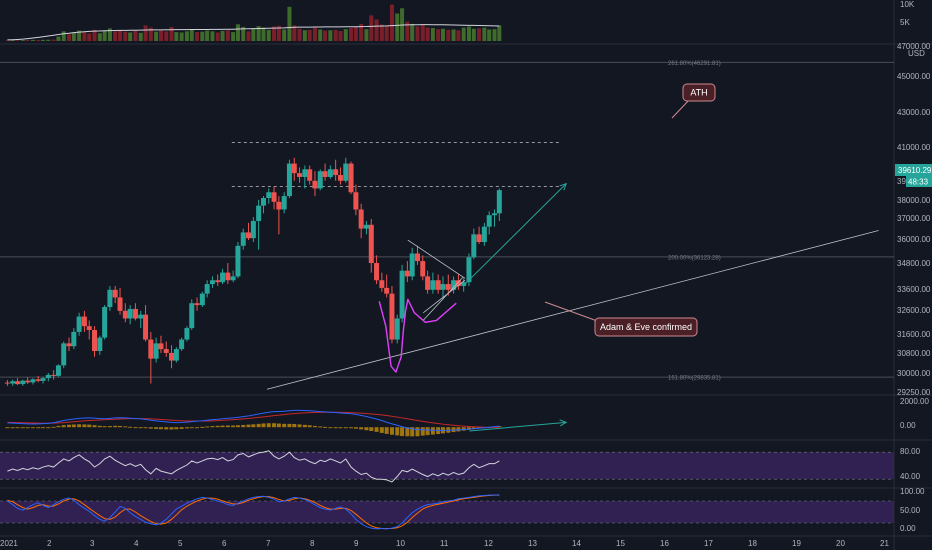 This screenshot has width=932, height=550. Describe the element at coordinates (693, 101) in the screenshot. I see `ath-callout: ATH` at that location.